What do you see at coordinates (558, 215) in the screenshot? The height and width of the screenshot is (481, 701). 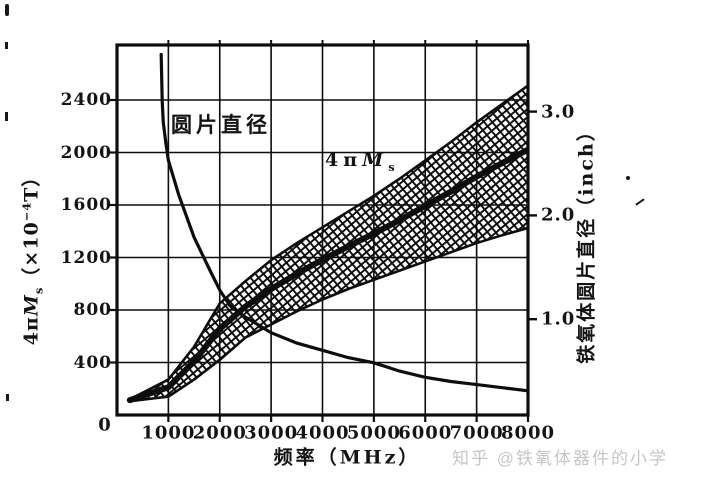 I see `y-right-tick-label: 2.0` at bounding box center [558, 215].